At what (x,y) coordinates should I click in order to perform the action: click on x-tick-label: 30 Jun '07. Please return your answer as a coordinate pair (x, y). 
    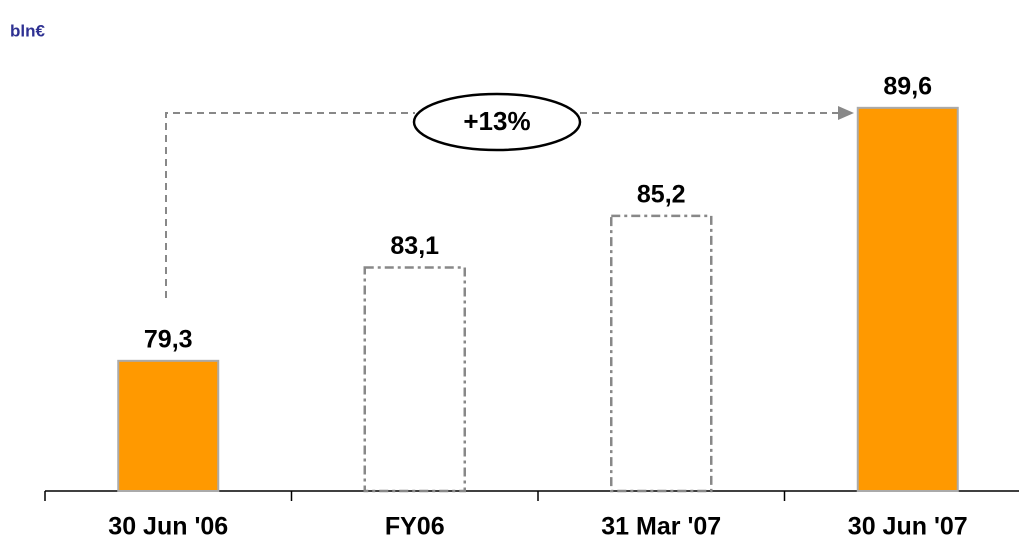
    Looking at the image, I should click on (908, 527).